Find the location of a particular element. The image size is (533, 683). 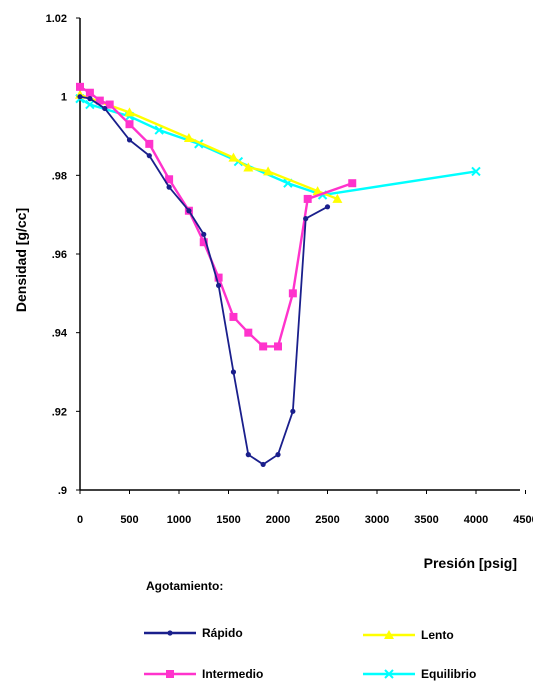

legend-item-lento: Lento is located at coordinates (408, 635).